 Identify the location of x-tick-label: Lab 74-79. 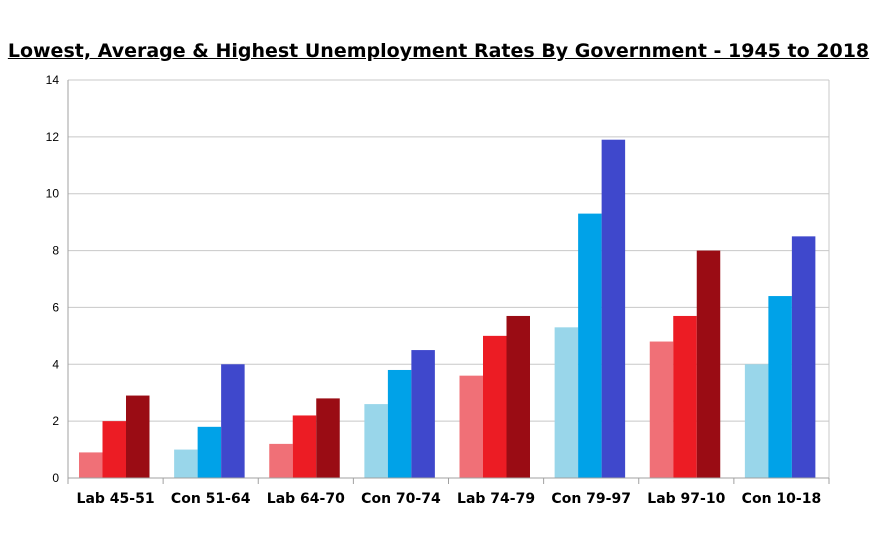
(496, 499).